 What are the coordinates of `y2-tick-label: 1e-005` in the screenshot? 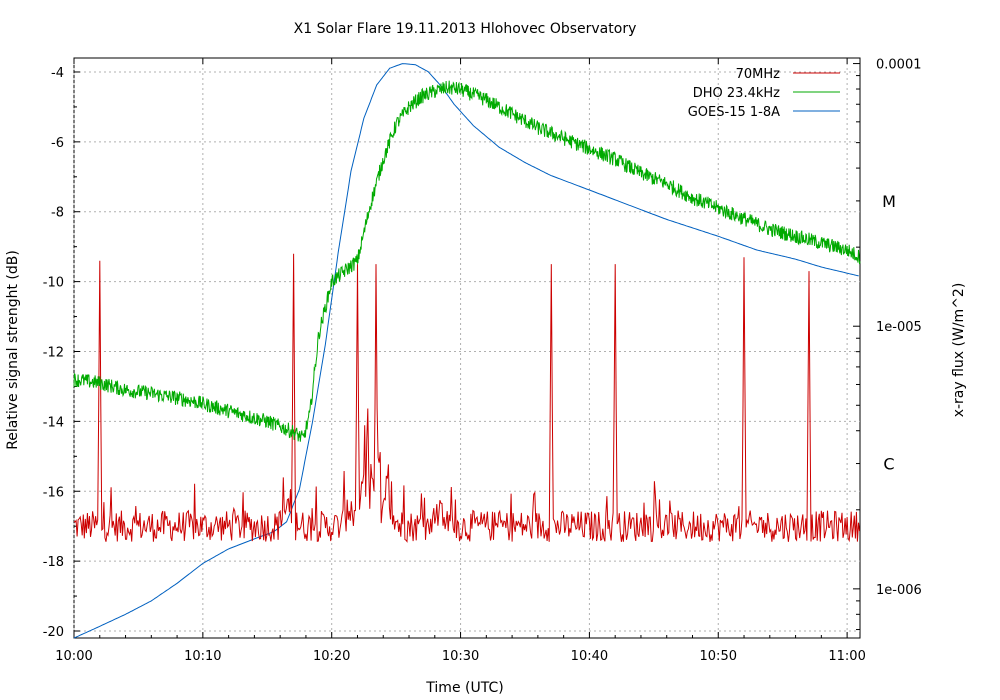 It's located at (899, 327).